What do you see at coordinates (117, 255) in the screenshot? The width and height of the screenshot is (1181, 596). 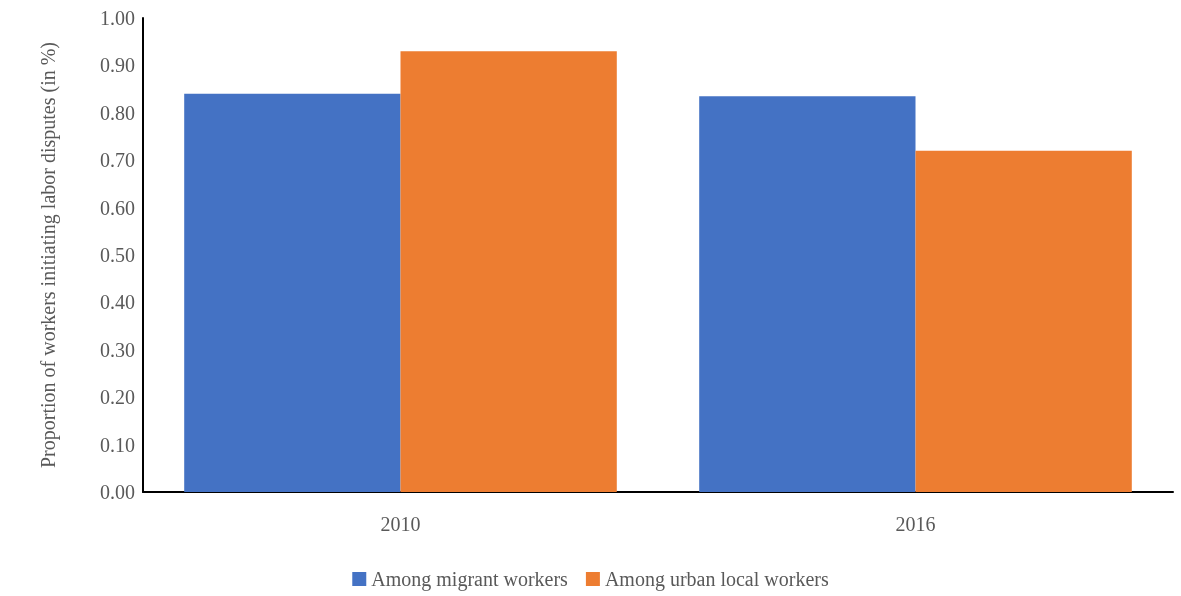 I see `y-tick-label: 0.50` at bounding box center [117, 255].